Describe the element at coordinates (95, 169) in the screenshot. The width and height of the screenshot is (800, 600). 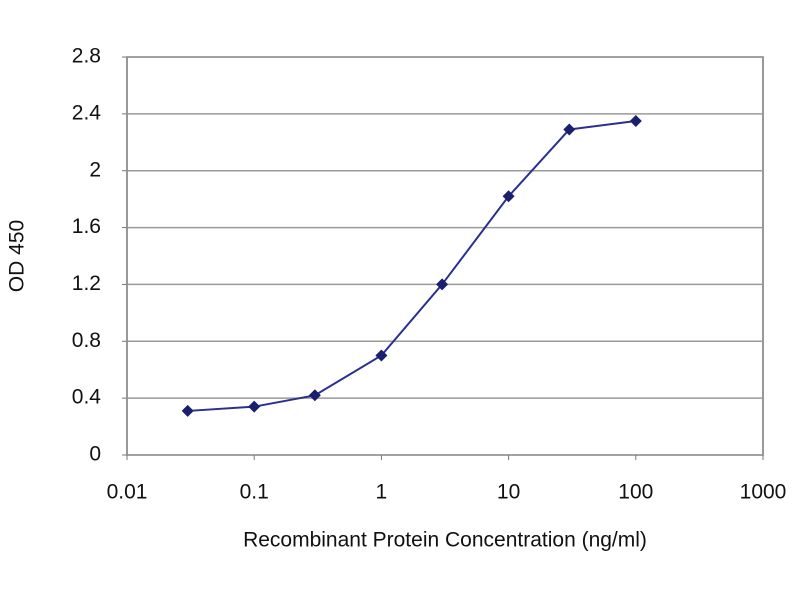
I see `y-tick-label: 2` at that location.